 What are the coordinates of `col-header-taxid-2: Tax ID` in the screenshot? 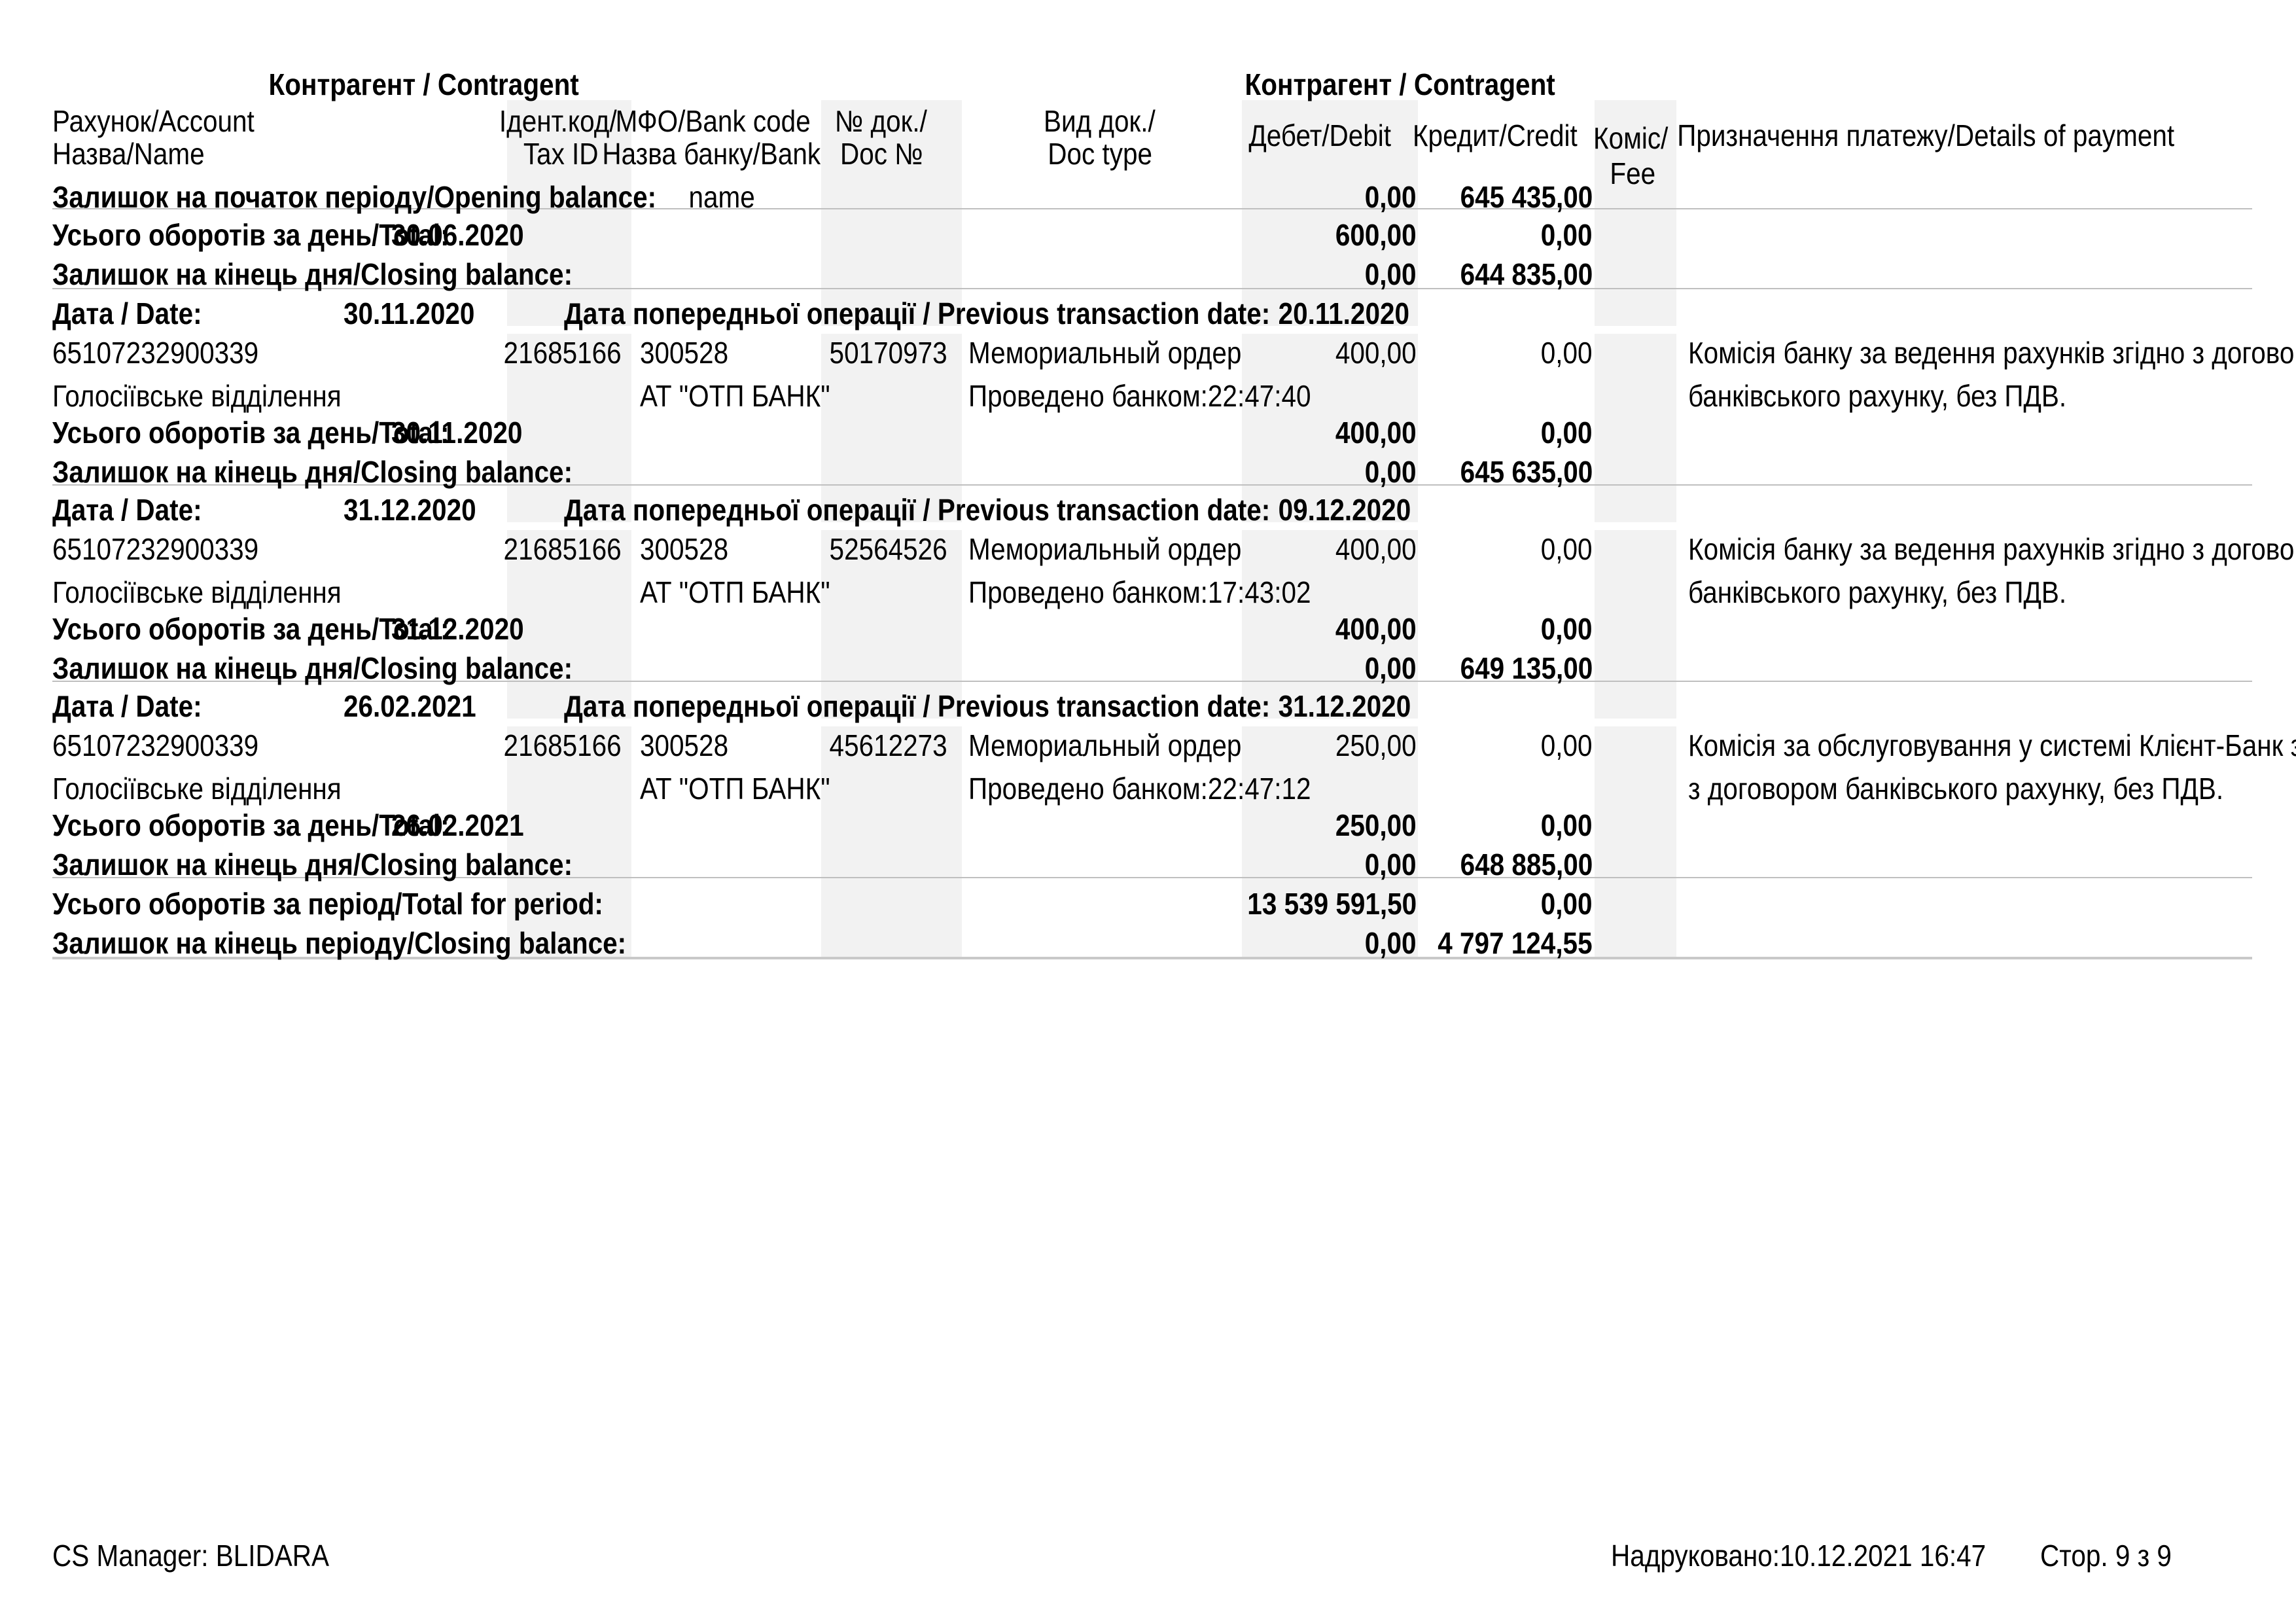 It's located at (561, 154).